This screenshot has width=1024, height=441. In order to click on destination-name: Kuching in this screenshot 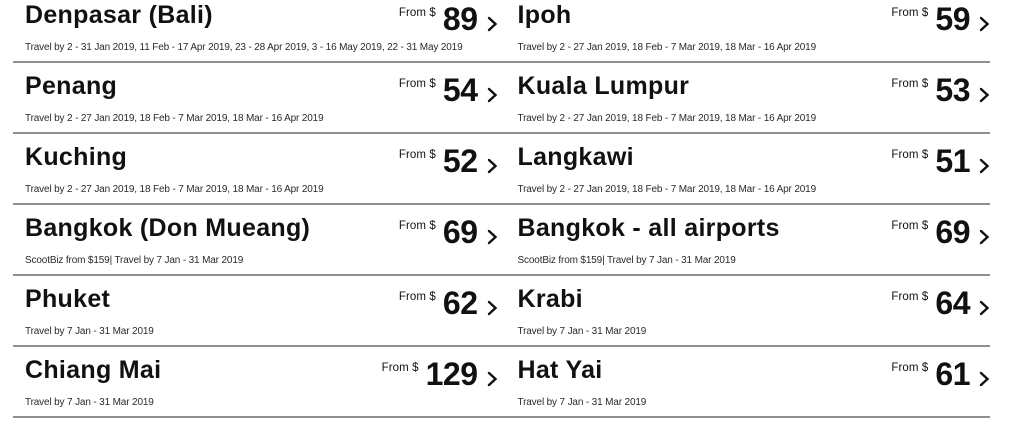, I will do `click(76, 157)`.